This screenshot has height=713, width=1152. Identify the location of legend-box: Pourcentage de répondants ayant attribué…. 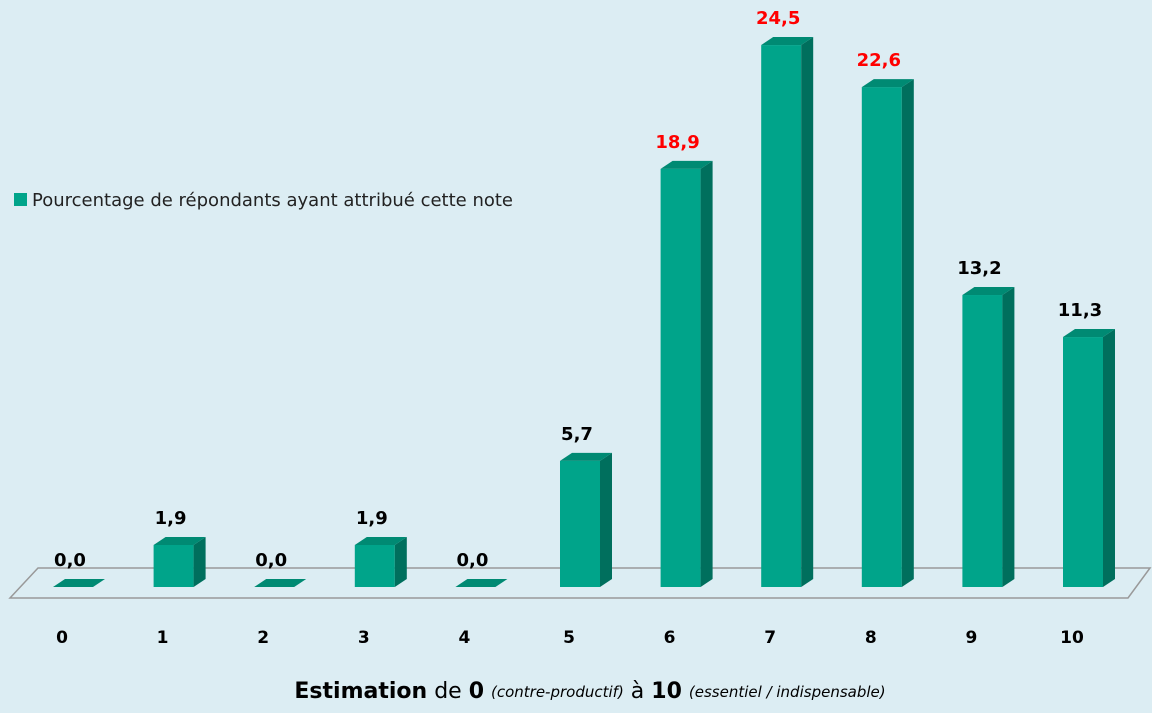
(264, 201).